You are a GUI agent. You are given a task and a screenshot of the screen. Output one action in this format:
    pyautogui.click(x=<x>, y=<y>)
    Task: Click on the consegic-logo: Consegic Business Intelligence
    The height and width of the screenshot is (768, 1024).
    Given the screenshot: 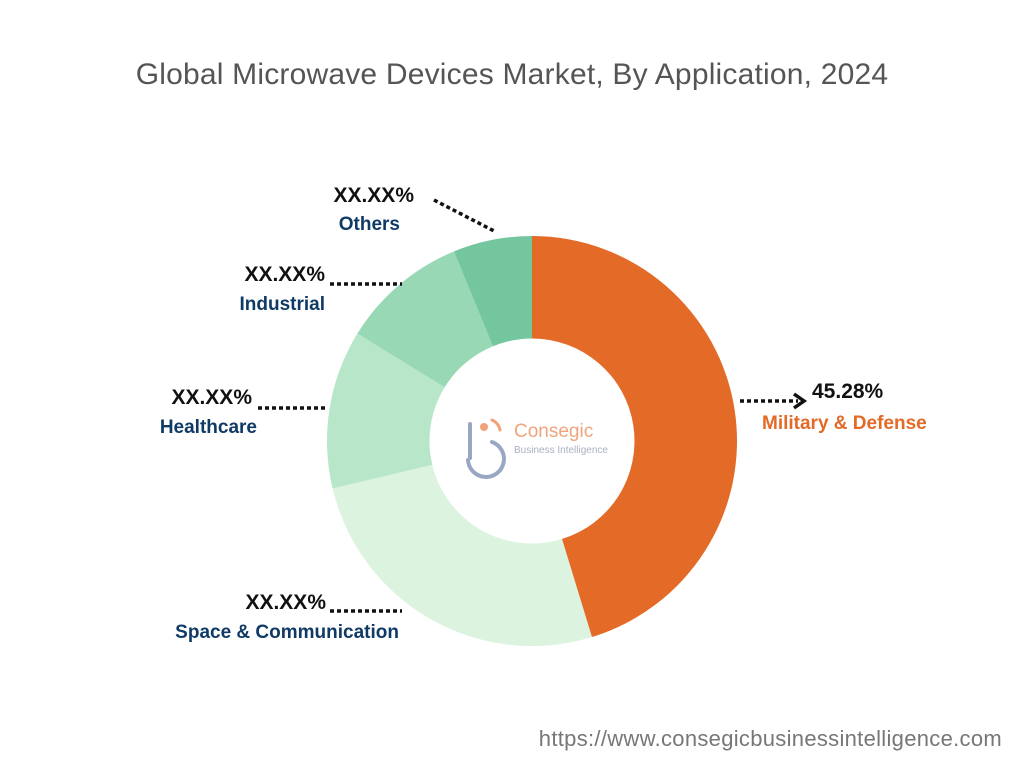 What is the action you would take?
    pyautogui.click(x=537, y=448)
    